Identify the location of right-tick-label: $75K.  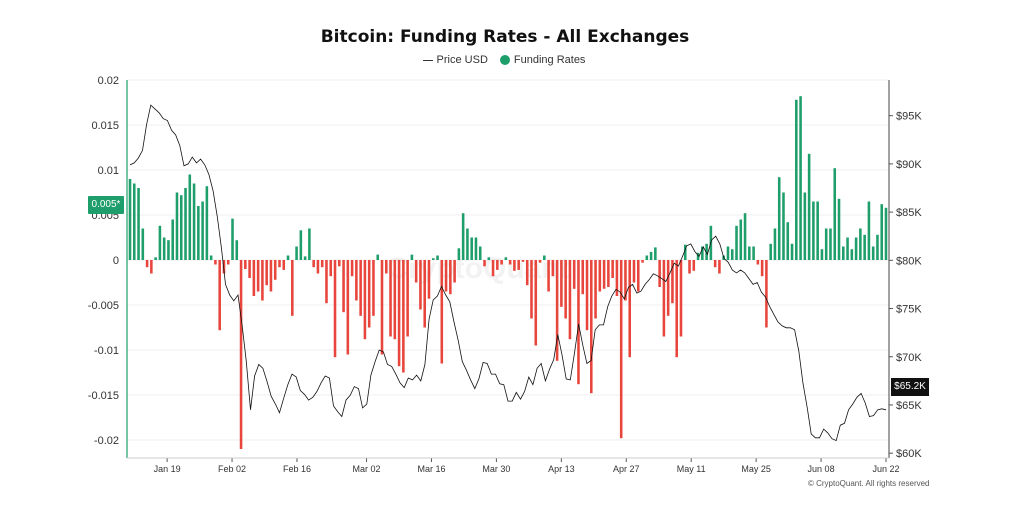
(909, 310).